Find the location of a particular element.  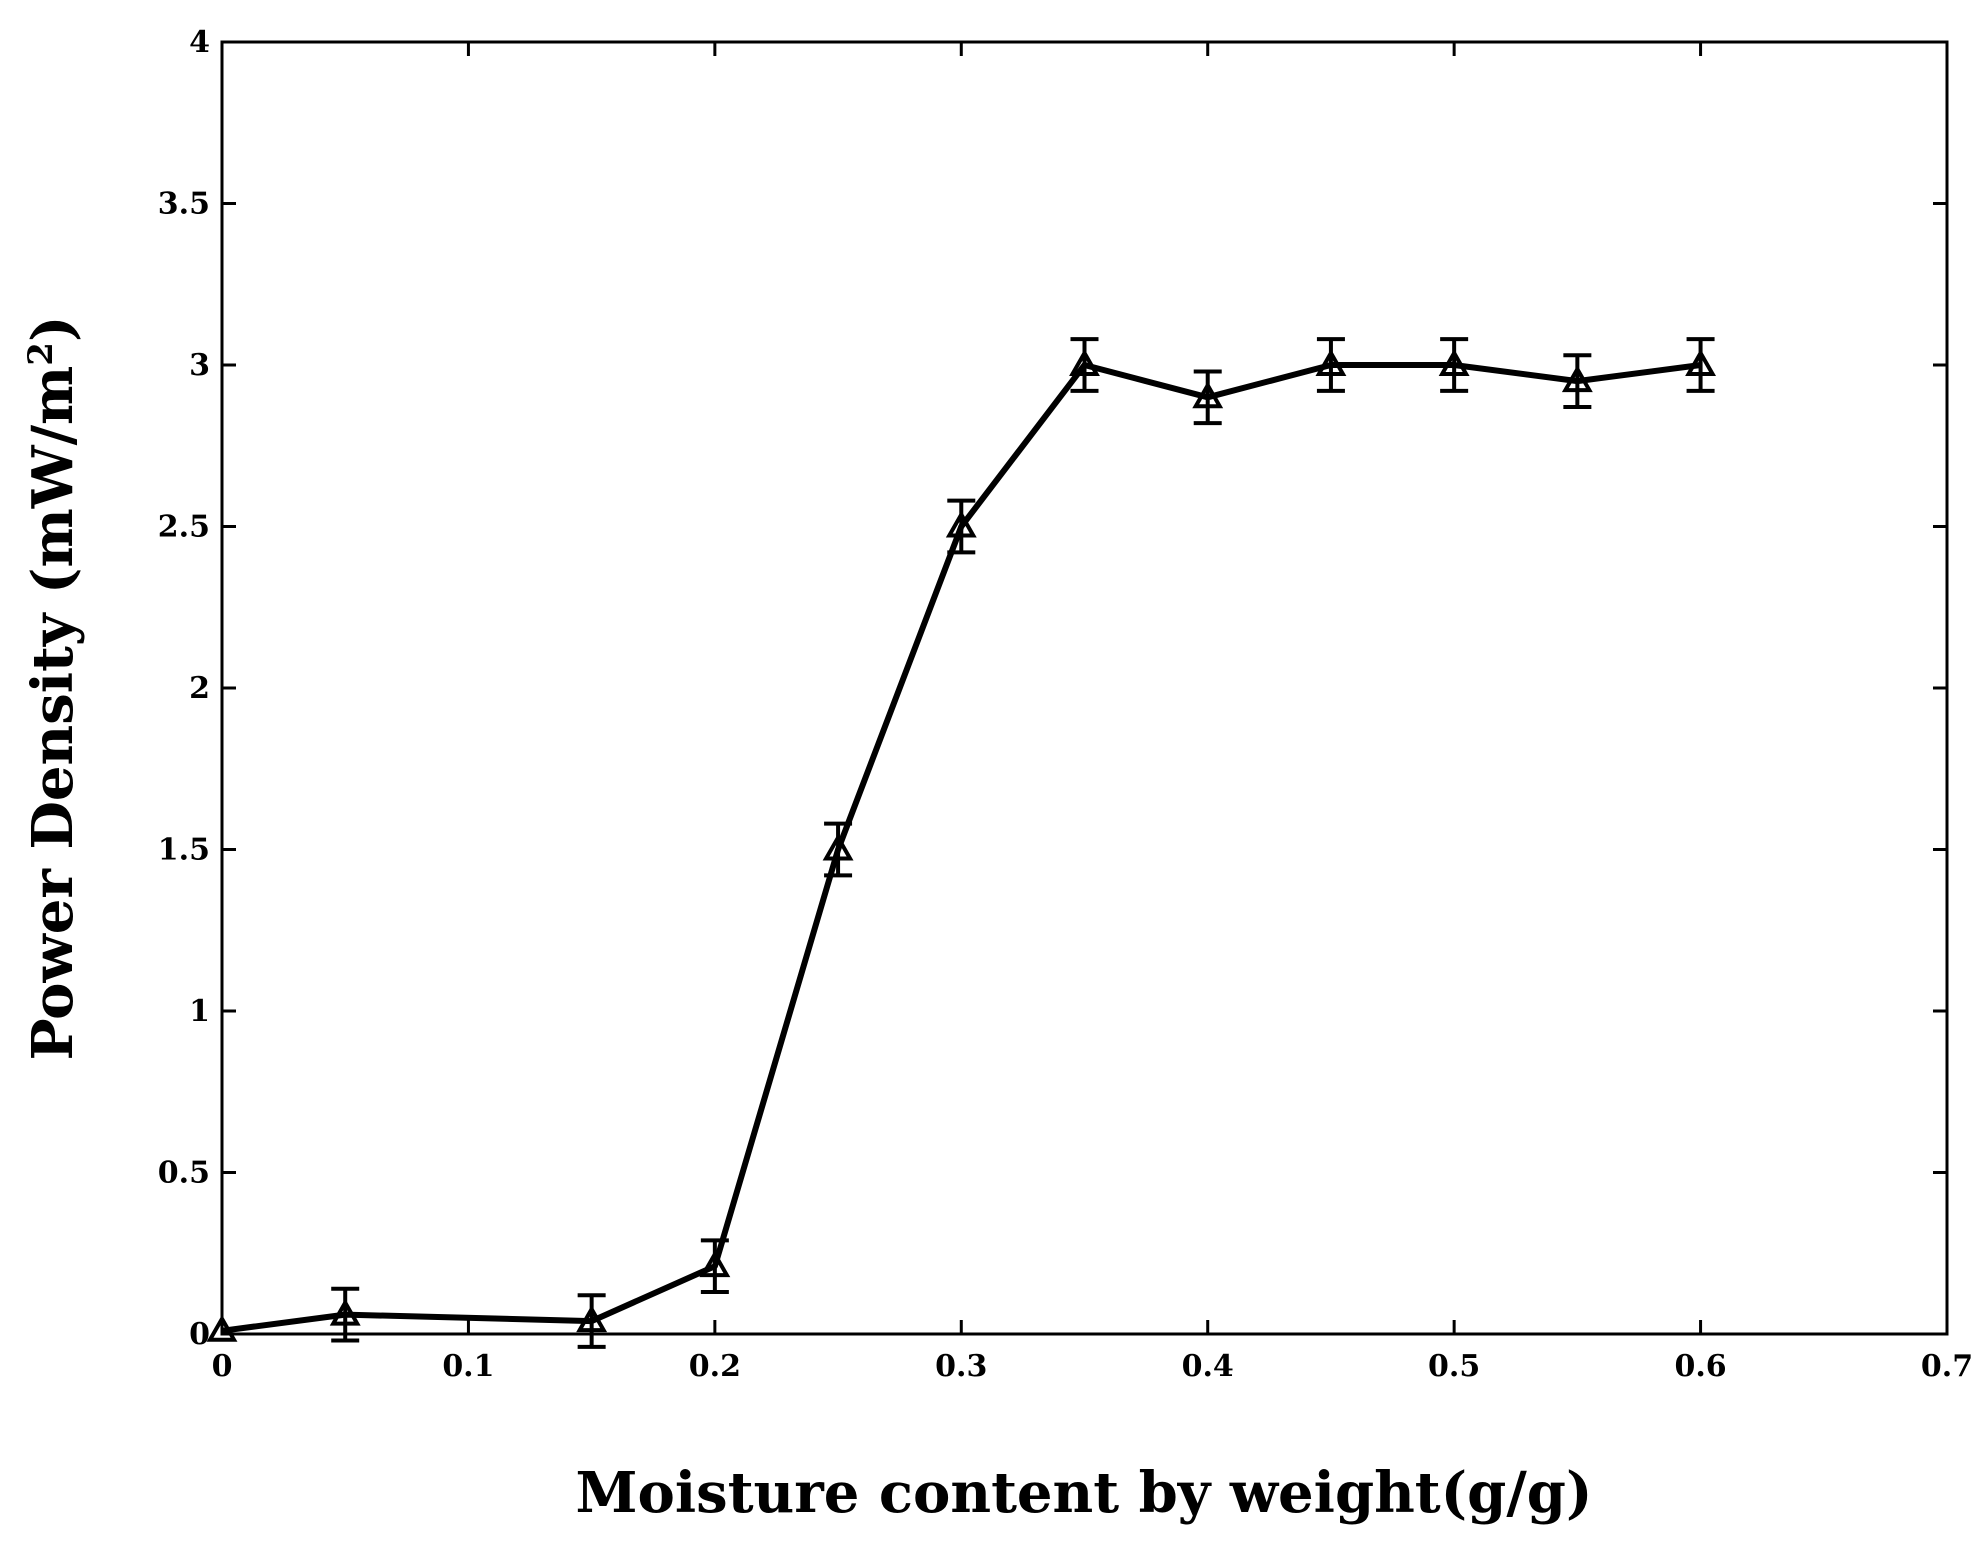

y-tick-label: 2.5 is located at coordinates (184, 527).